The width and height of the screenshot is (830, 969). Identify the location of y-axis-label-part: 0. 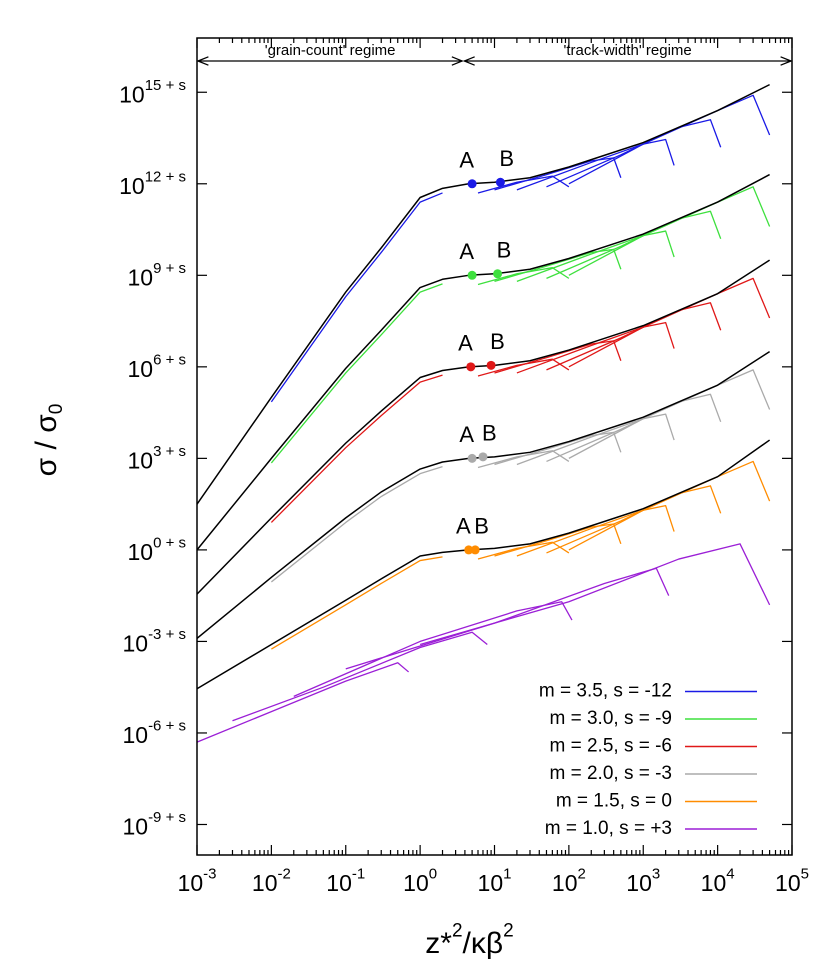
(56, 409).